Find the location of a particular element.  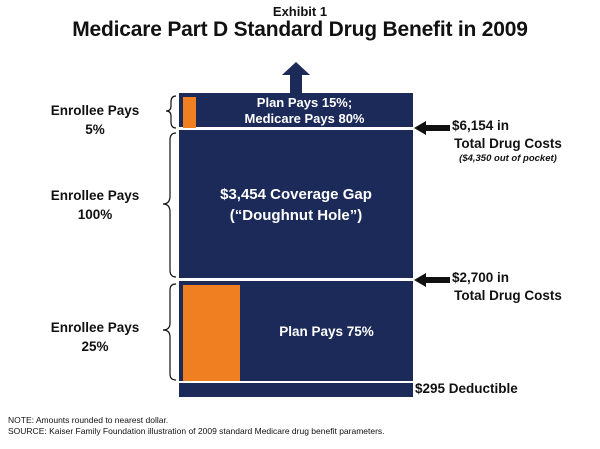

left-label-middle-line1: Enrollee Pays is located at coordinates (95, 195).